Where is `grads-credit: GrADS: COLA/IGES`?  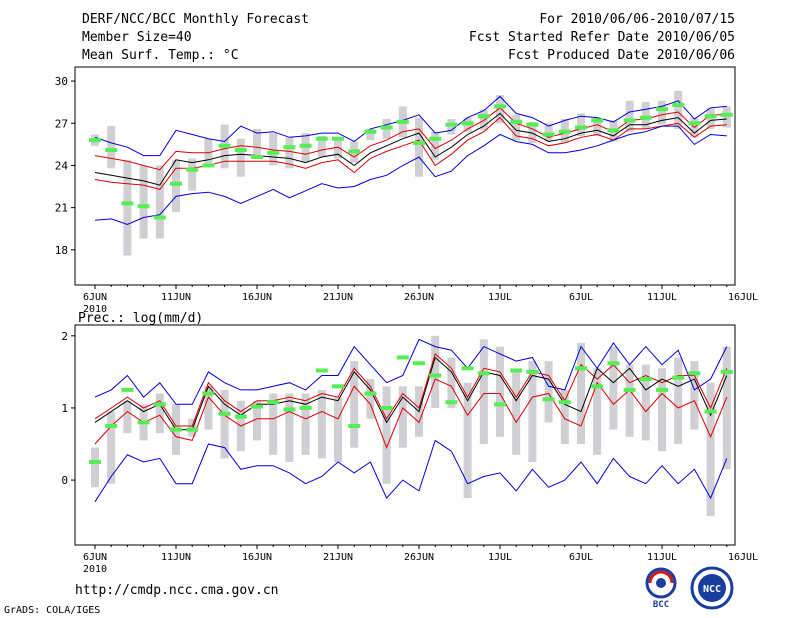
grads-credit: GrADS: COLA/IGES is located at coordinates (52, 610).